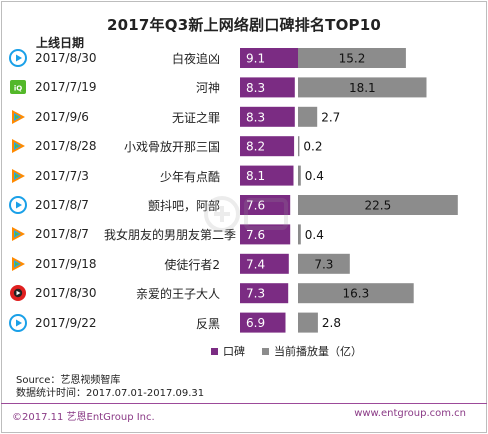  Describe the element at coordinates (214, 351) in the screenshot. I see `legend-swatch-word-of-mouth` at that location.